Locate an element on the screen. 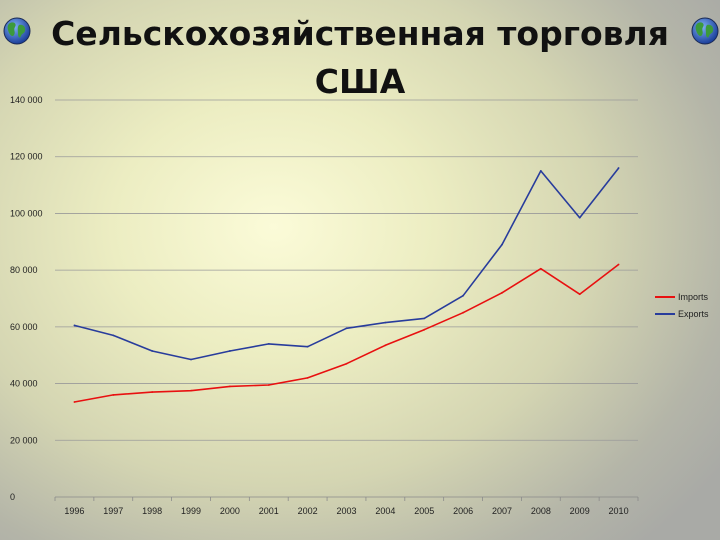 The image size is (720, 540). x-tick-label: 2000 is located at coordinates (230, 511).